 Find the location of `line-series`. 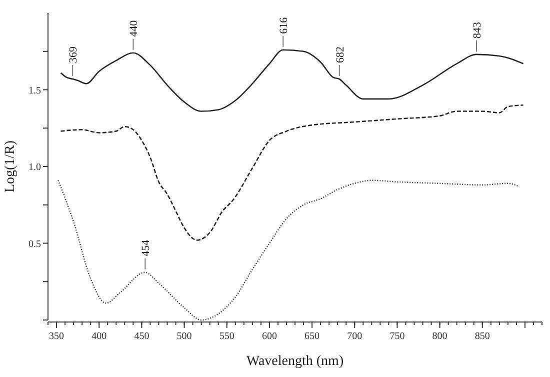

line-series is located at coordinates (292, 80).